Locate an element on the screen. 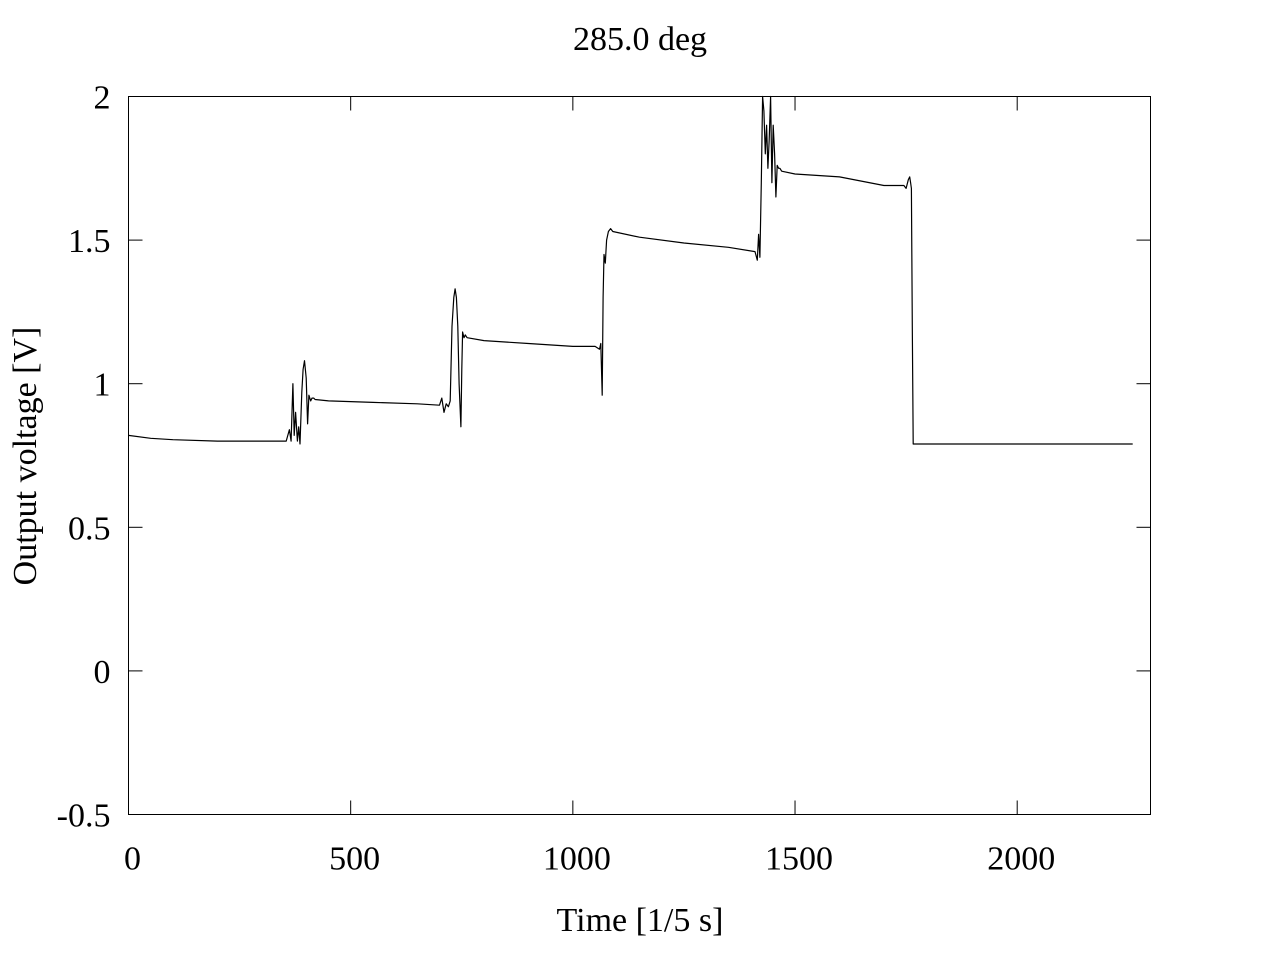  x-tick-label: 500 is located at coordinates (354, 859).